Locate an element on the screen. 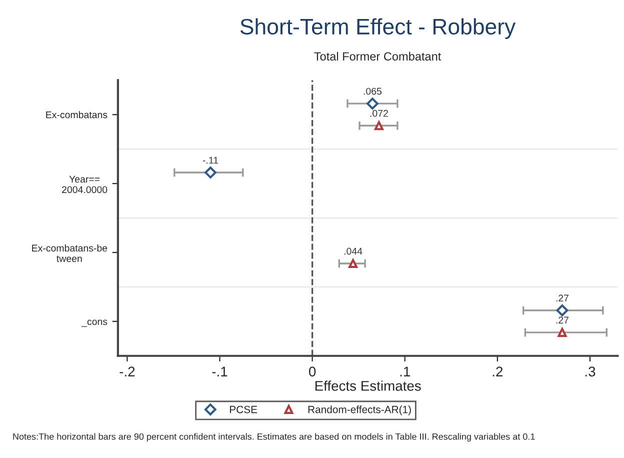 Image resolution: width=624 pixels, height=458 pixels. x-axis-title: Effects Estimates is located at coordinates (368, 385).